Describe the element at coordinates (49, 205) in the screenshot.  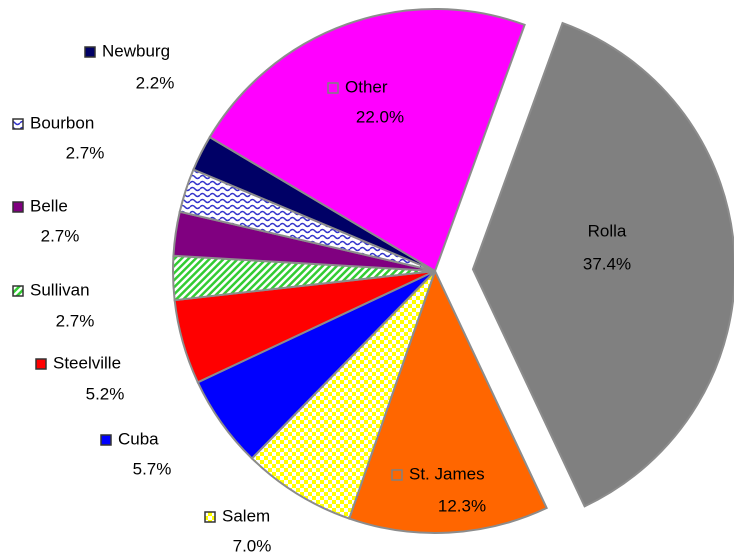
I see `slice-label: Belle` at that location.